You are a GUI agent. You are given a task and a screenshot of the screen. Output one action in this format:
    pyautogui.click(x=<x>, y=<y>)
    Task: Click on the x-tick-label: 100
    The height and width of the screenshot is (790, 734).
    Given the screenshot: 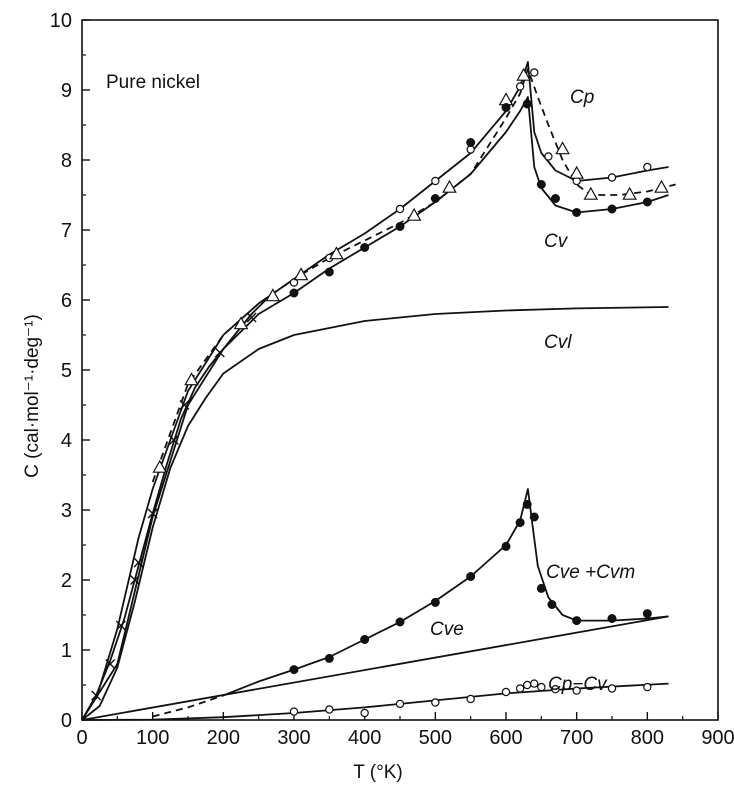 What is the action you would take?
    pyautogui.click(x=152, y=738)
    